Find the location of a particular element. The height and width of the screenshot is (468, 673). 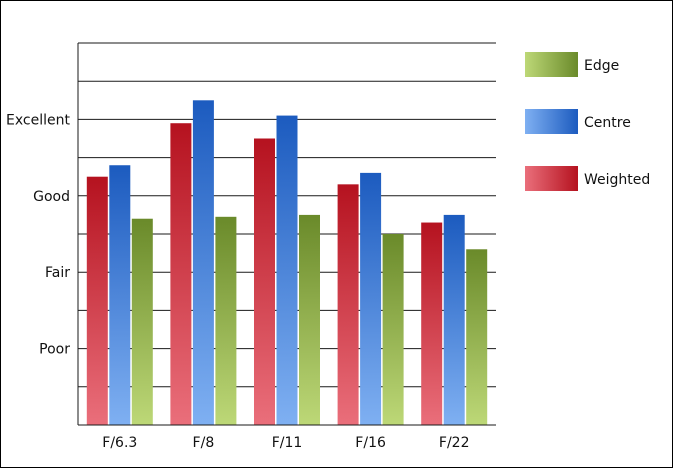

x-tick-label: F/6.3 is located at coordinates (119, 443).